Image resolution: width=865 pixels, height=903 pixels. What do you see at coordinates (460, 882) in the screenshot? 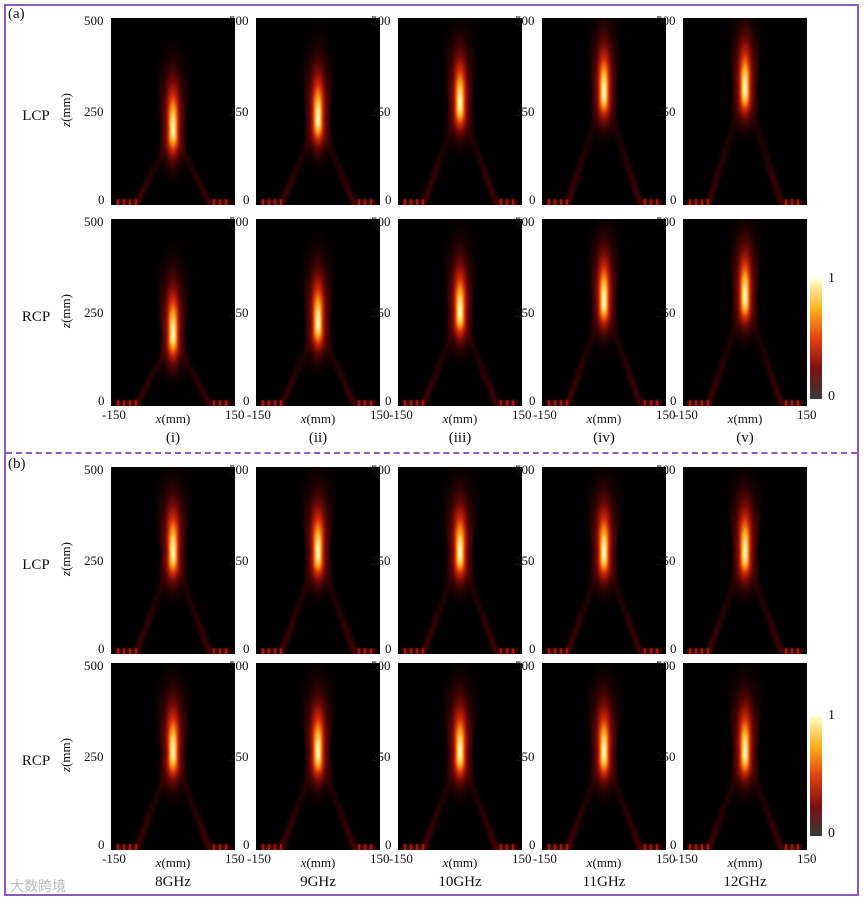
I see `subplot-label: 10GHz` at bounding box center [460, 882].